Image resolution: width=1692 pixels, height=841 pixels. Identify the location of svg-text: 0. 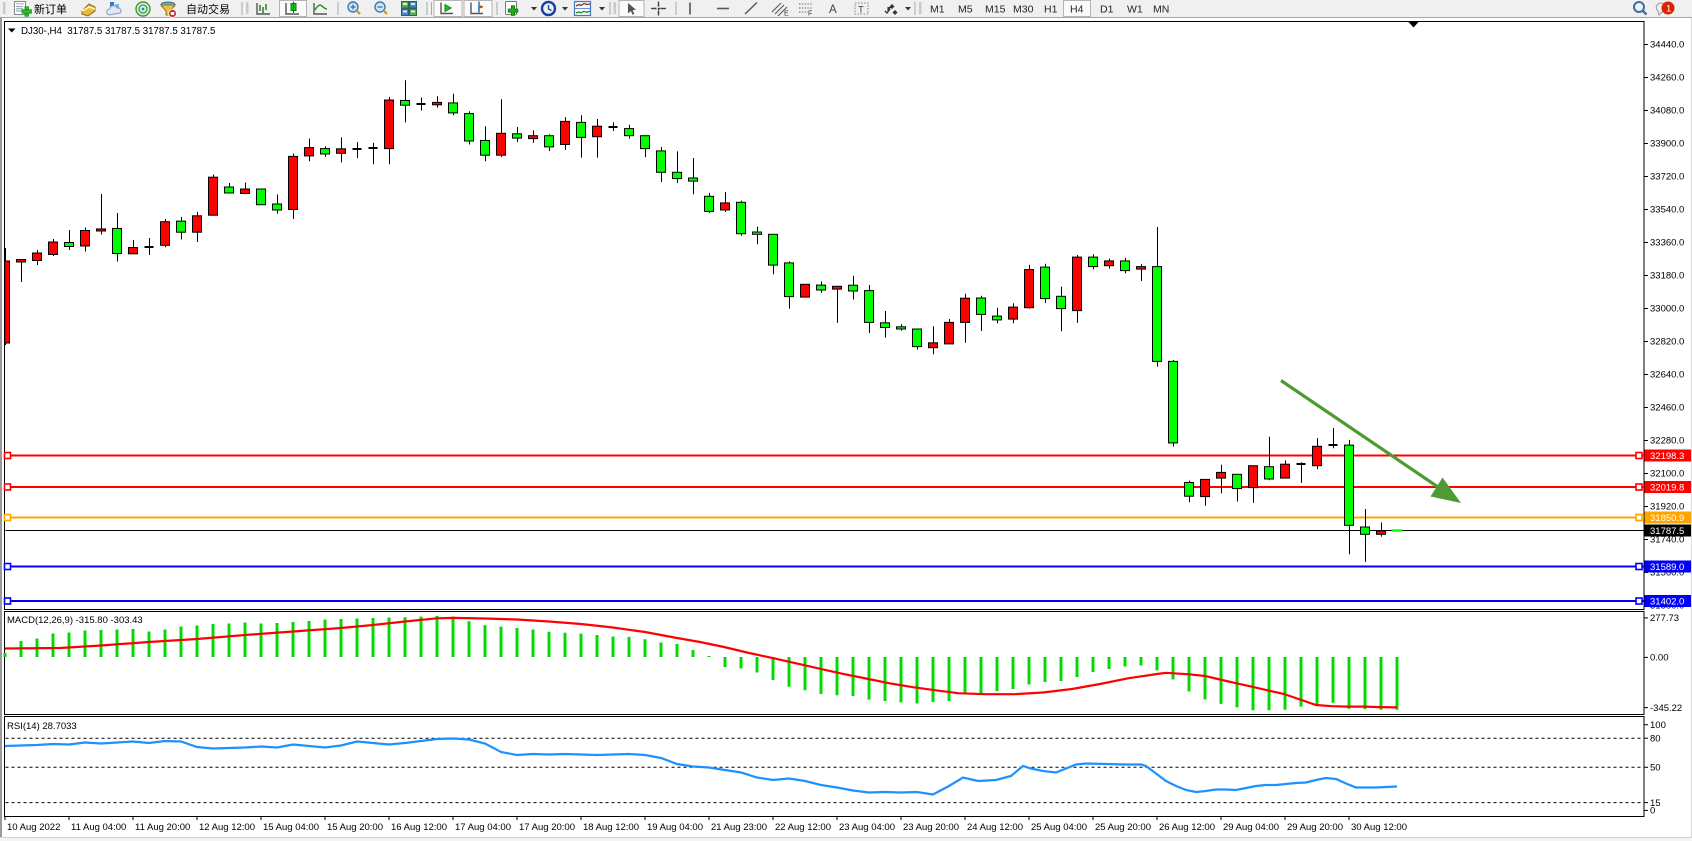
(1652, 811).